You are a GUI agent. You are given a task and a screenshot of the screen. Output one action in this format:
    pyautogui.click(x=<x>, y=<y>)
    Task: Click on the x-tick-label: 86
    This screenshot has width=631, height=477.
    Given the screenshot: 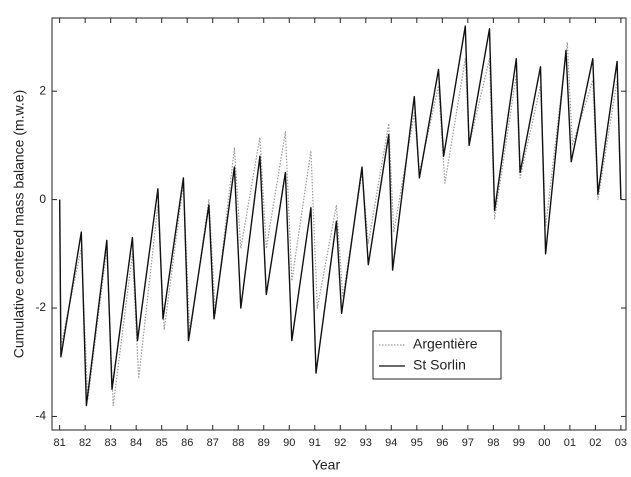 What is the action you would take?
    pyautogui.click(x=187, y=443)
    